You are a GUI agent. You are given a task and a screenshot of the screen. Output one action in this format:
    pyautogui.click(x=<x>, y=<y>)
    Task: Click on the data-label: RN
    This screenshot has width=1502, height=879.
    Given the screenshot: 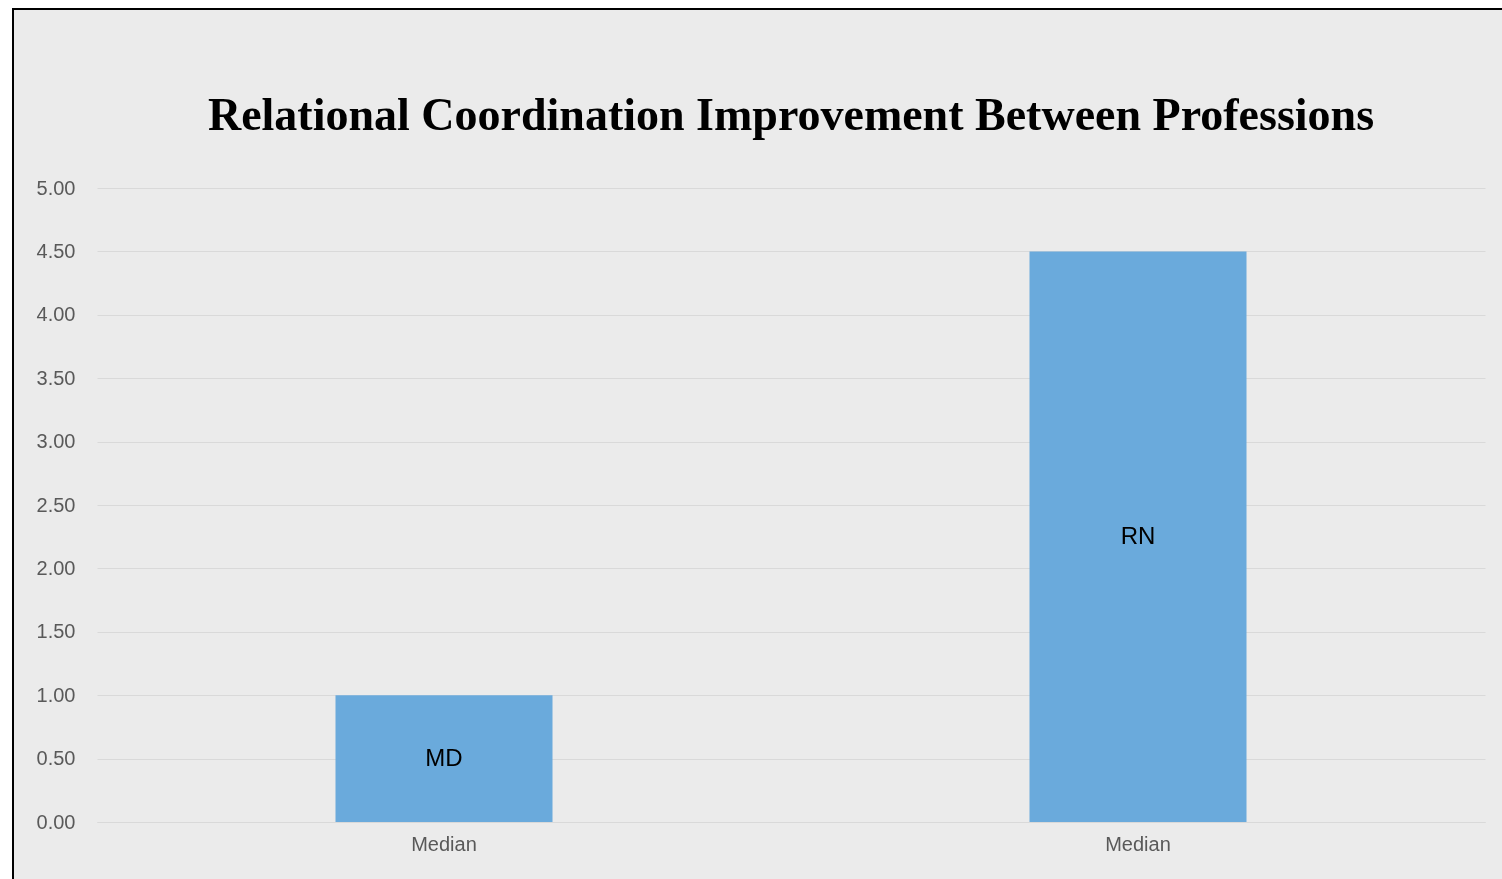 What is the action you would take?
    pyautogui.click(x=1138, y=535)
    